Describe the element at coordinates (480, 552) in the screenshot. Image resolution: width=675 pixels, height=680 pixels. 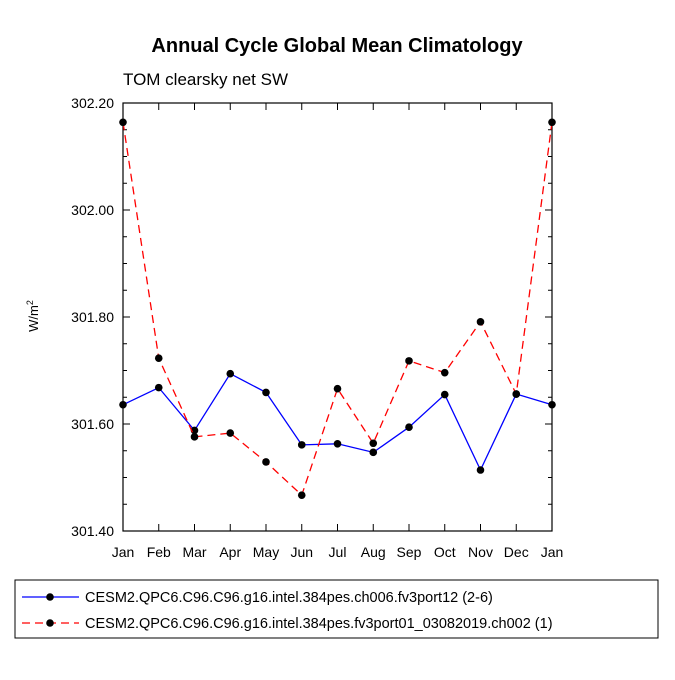
I see `x-tick-label: Nov` at that location.